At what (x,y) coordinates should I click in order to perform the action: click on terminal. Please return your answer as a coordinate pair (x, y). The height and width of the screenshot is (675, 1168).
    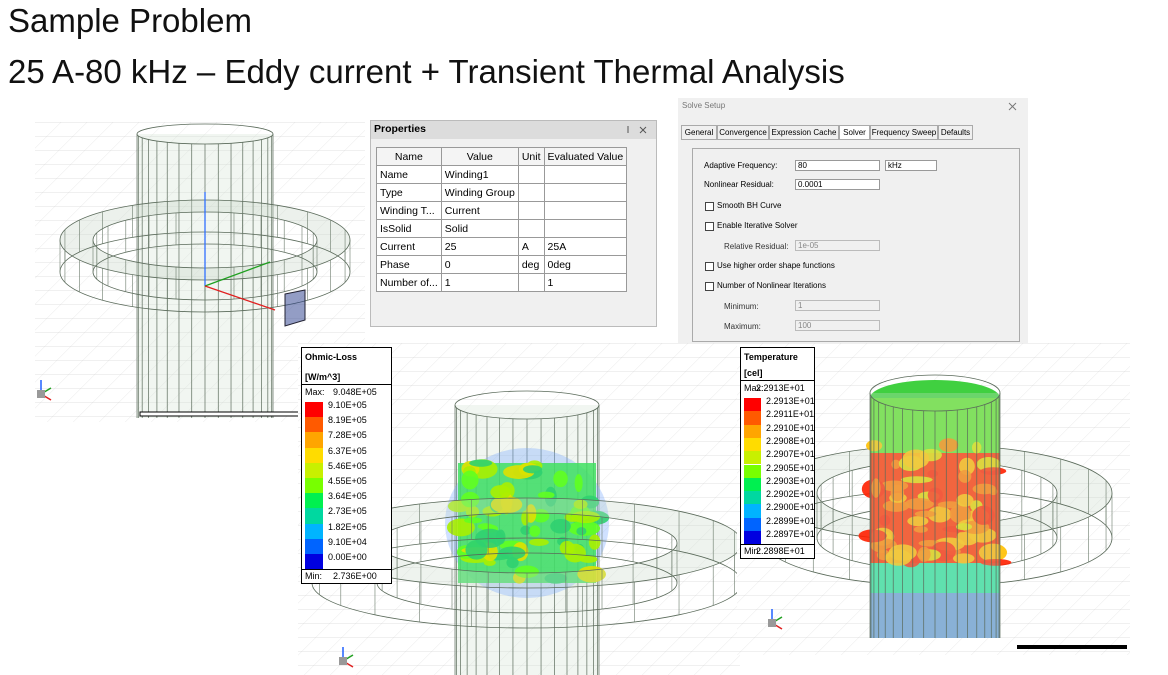
    Looking at the image, I should click on (295, 308).